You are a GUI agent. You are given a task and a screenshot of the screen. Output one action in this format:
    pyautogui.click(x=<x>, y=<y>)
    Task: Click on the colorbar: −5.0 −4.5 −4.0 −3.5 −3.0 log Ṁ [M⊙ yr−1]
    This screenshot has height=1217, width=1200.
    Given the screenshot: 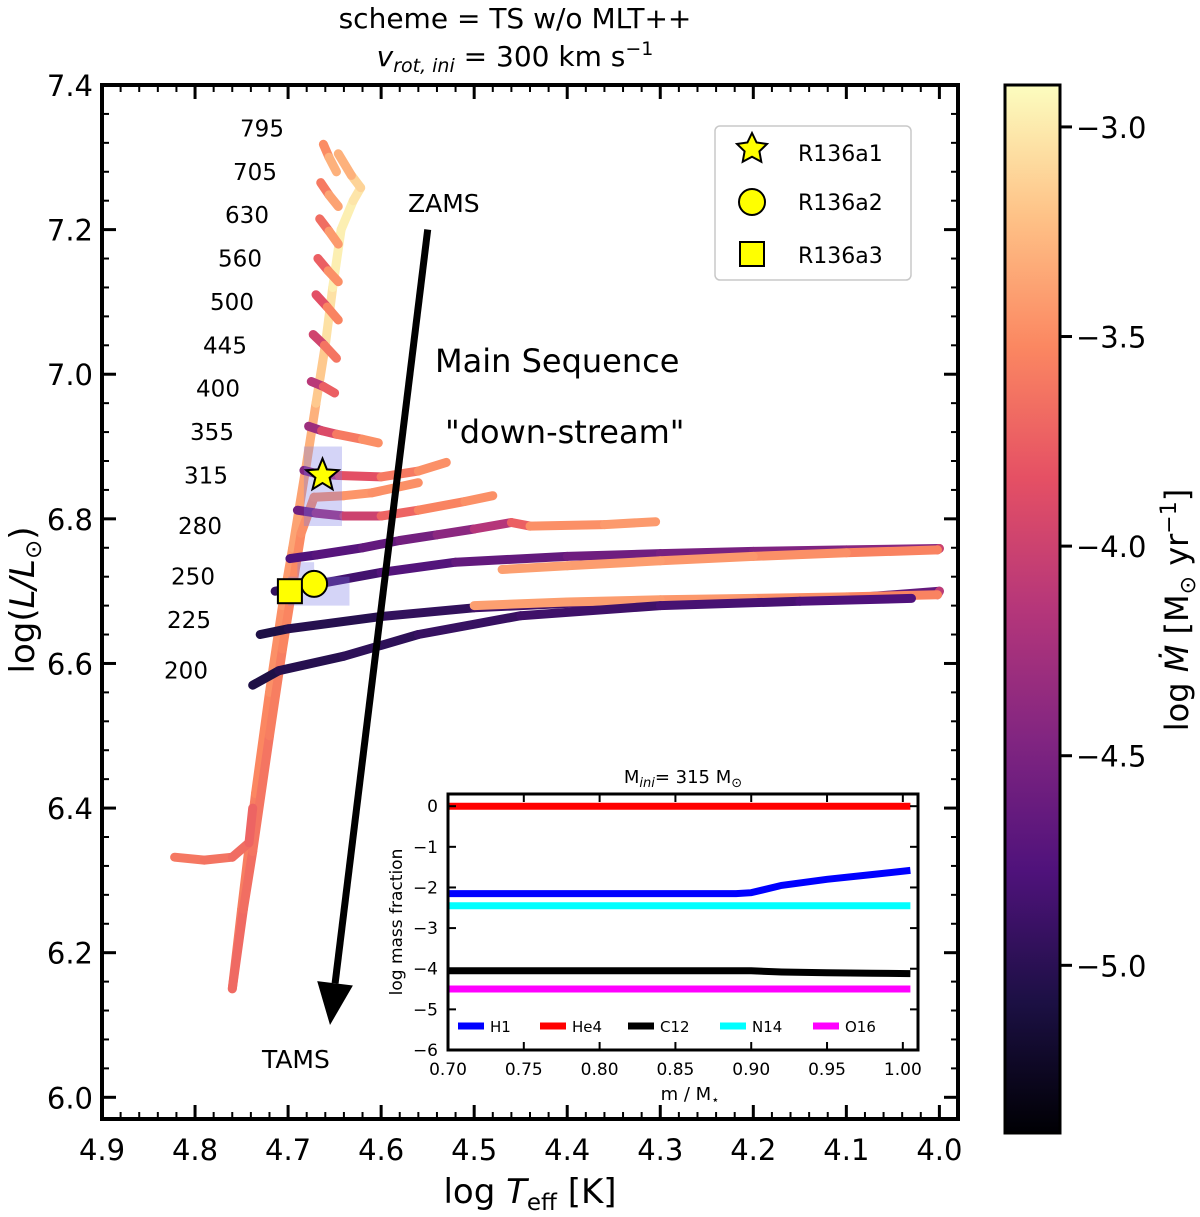 What is the action you would take?
    pyautogui.click(x=1101, y=609)
    